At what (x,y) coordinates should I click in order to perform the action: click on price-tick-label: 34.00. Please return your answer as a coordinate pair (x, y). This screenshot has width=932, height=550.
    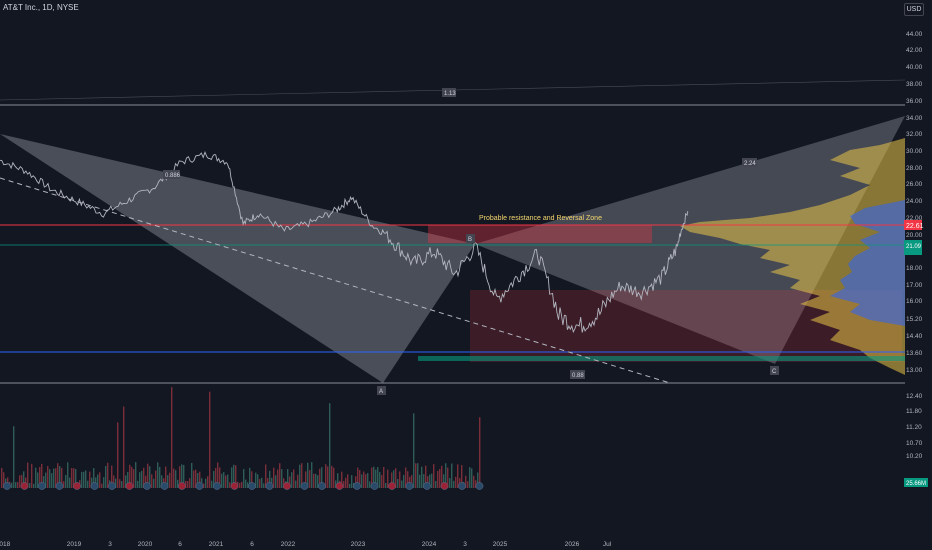
    Looking at the image, I should click on (914, 118).